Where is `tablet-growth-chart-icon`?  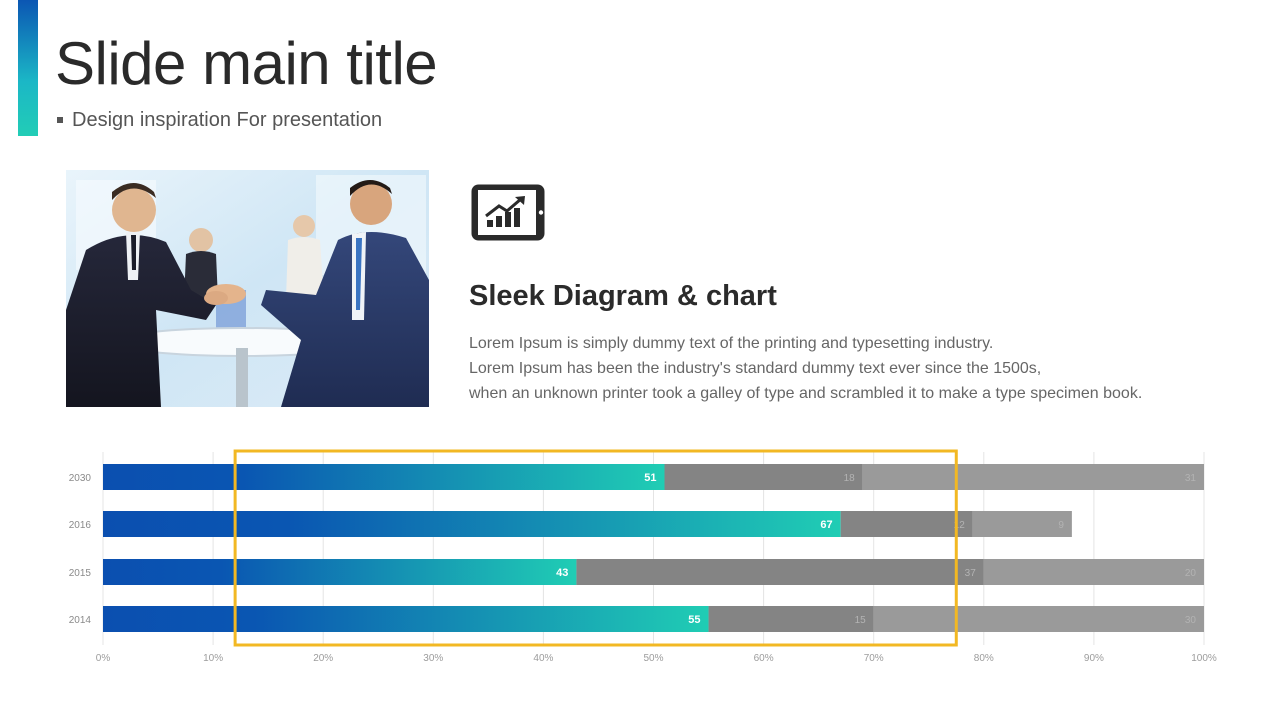
tablet-growth-chart-icon is located at coordinates (508, 212).